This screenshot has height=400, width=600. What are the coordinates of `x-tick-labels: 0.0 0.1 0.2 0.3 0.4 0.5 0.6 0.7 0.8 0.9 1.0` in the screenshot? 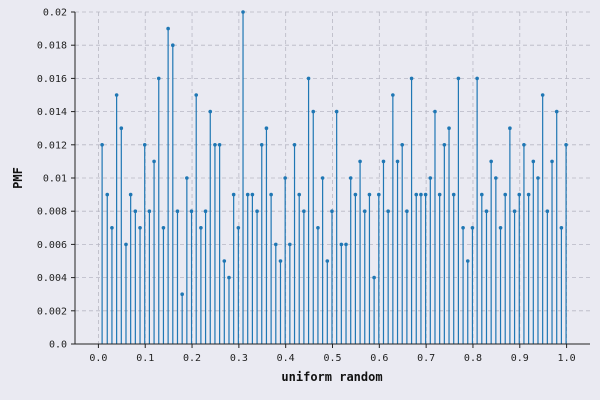 It's located at (332, 354).